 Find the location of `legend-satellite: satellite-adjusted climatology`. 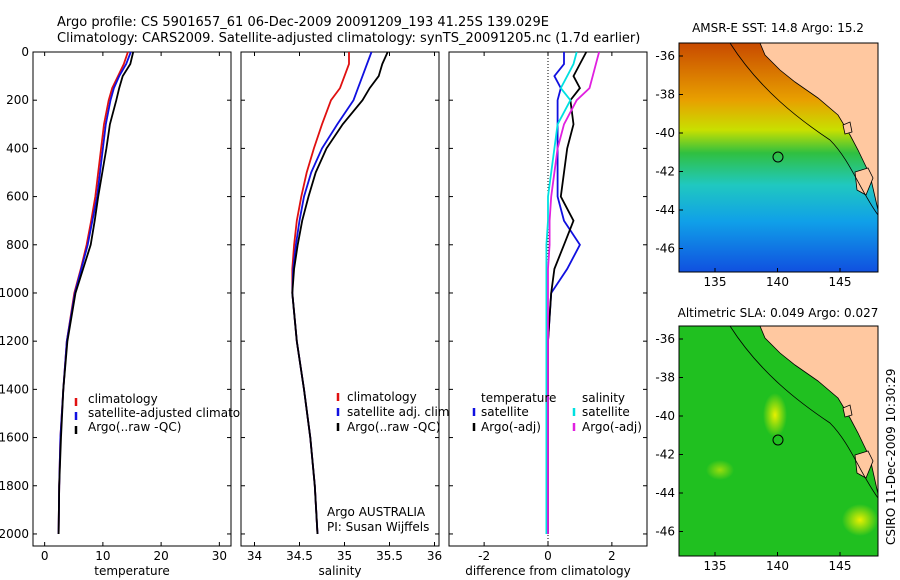

legend-satellite: satellite-adjusted climatology is located at coordinates (177, 413).